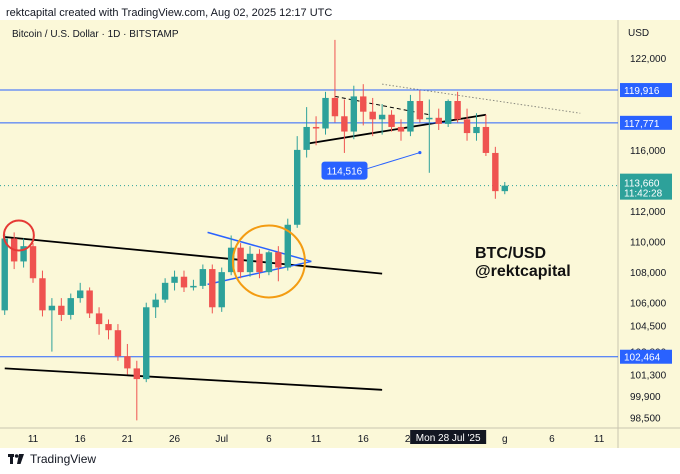  What do you see at coordinates (175, 439) in the screenshot?
I see `x-tick-label: 26` at bounding box center [175, 439].